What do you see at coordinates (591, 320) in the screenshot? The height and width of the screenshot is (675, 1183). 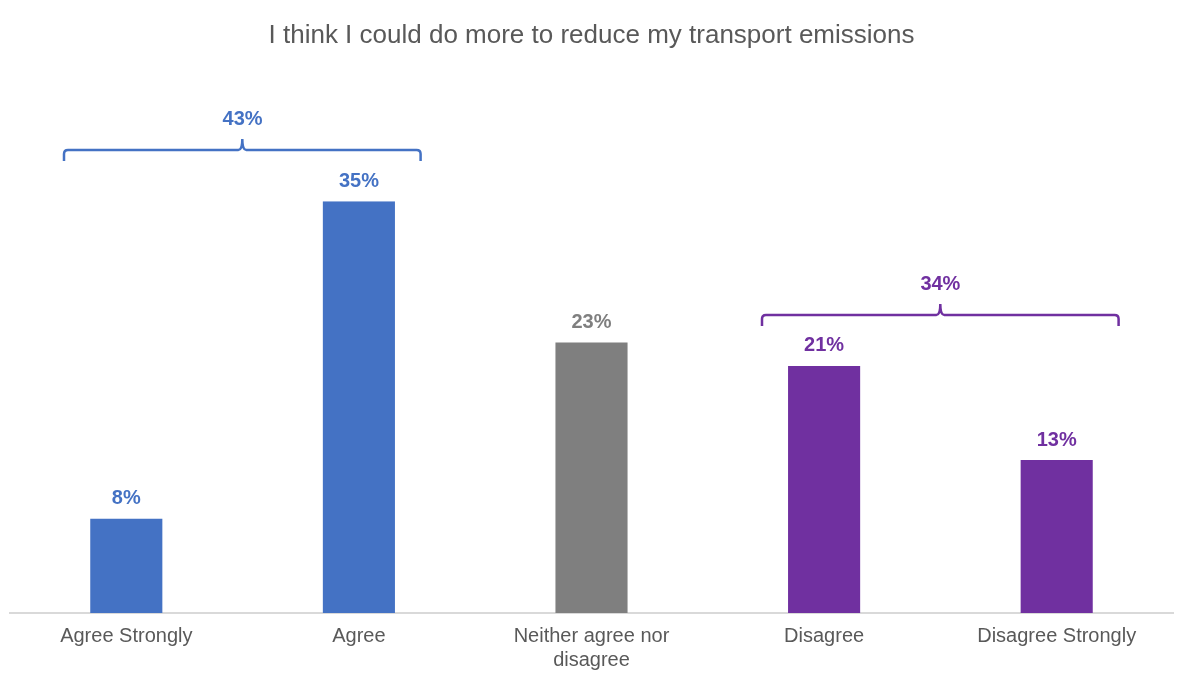 I see `data-label: 23%` at bounding box center [591, 320].